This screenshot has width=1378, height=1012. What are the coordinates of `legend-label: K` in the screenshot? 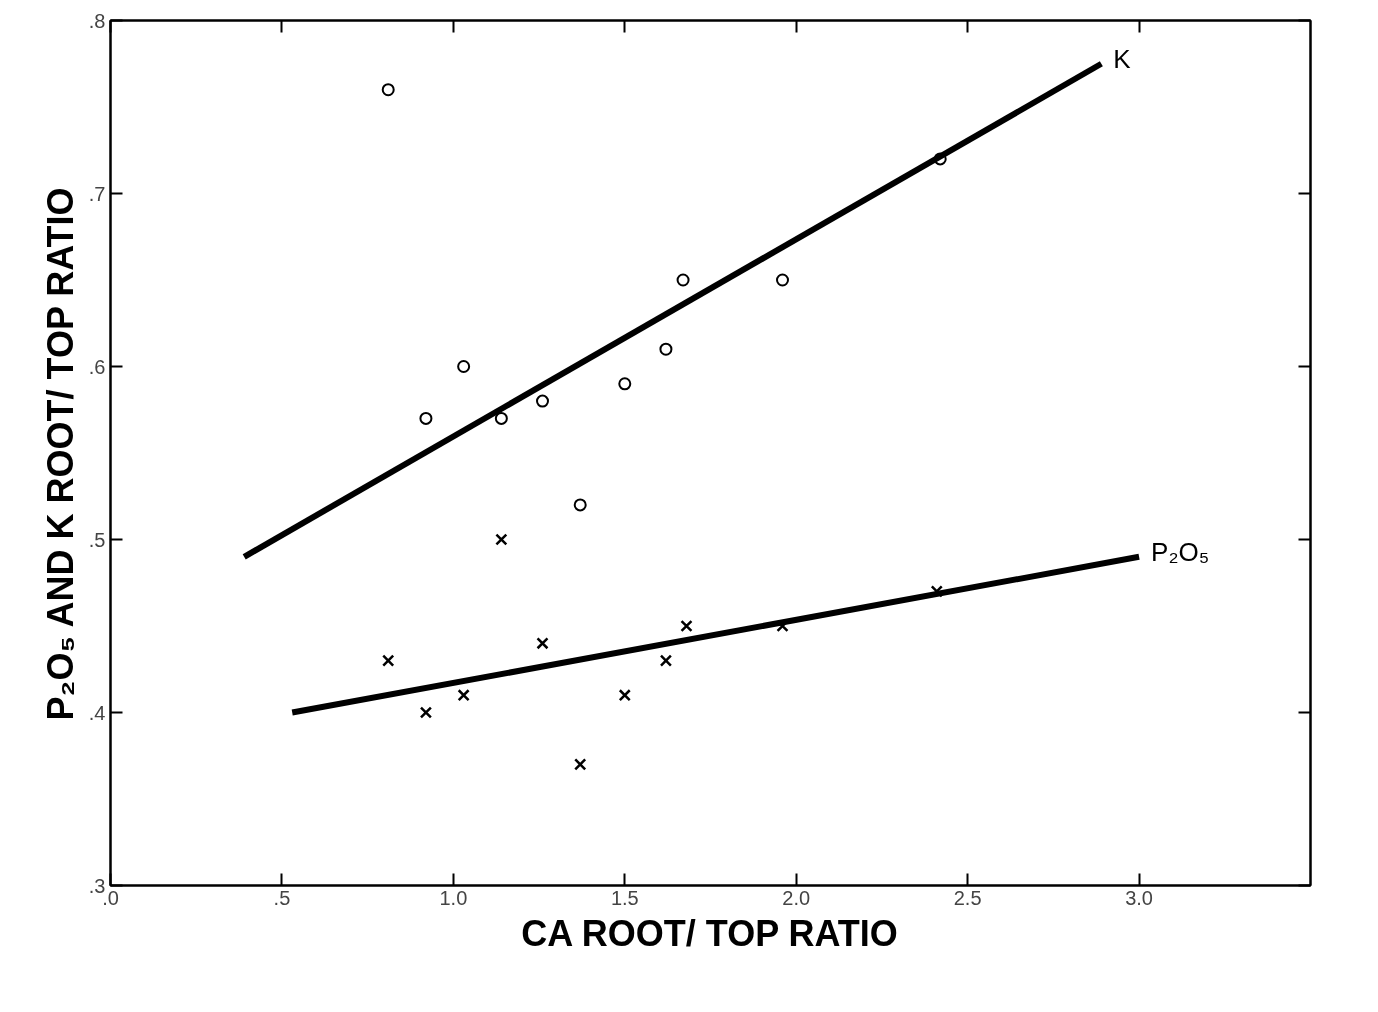 It's located at (1122, 58).